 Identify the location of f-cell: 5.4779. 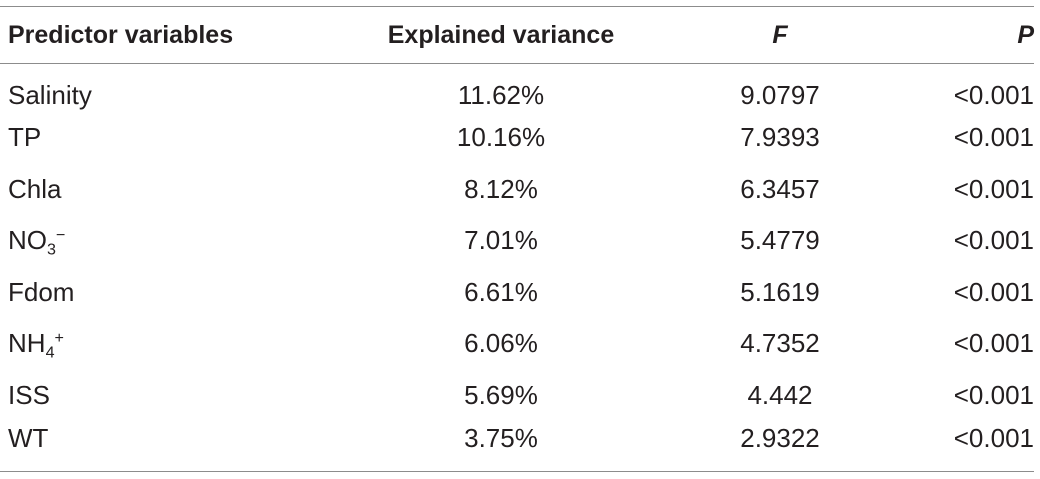
(780, 240).